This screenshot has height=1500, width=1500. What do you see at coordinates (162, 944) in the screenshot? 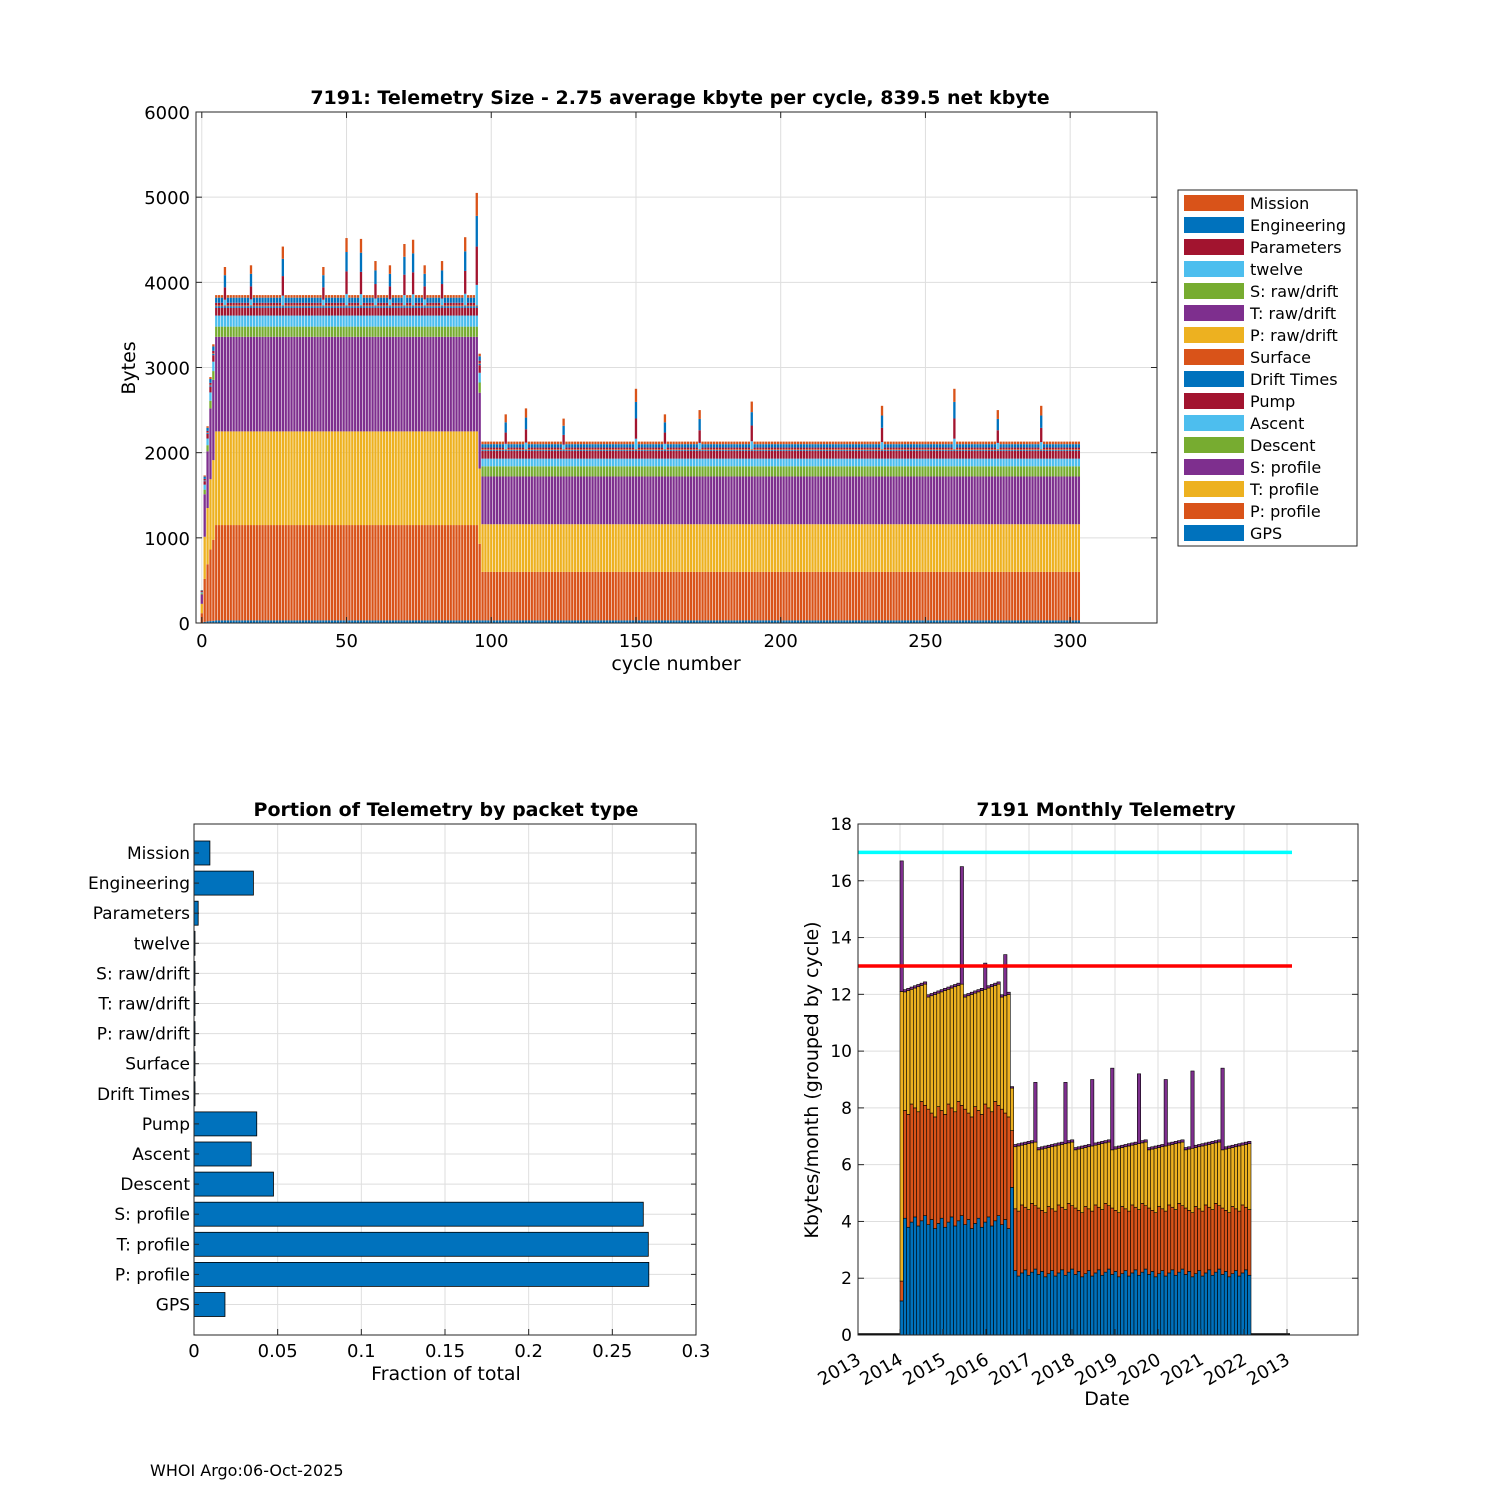
I see `chart2-category-label: twelve` at bounding box center [162, 944].